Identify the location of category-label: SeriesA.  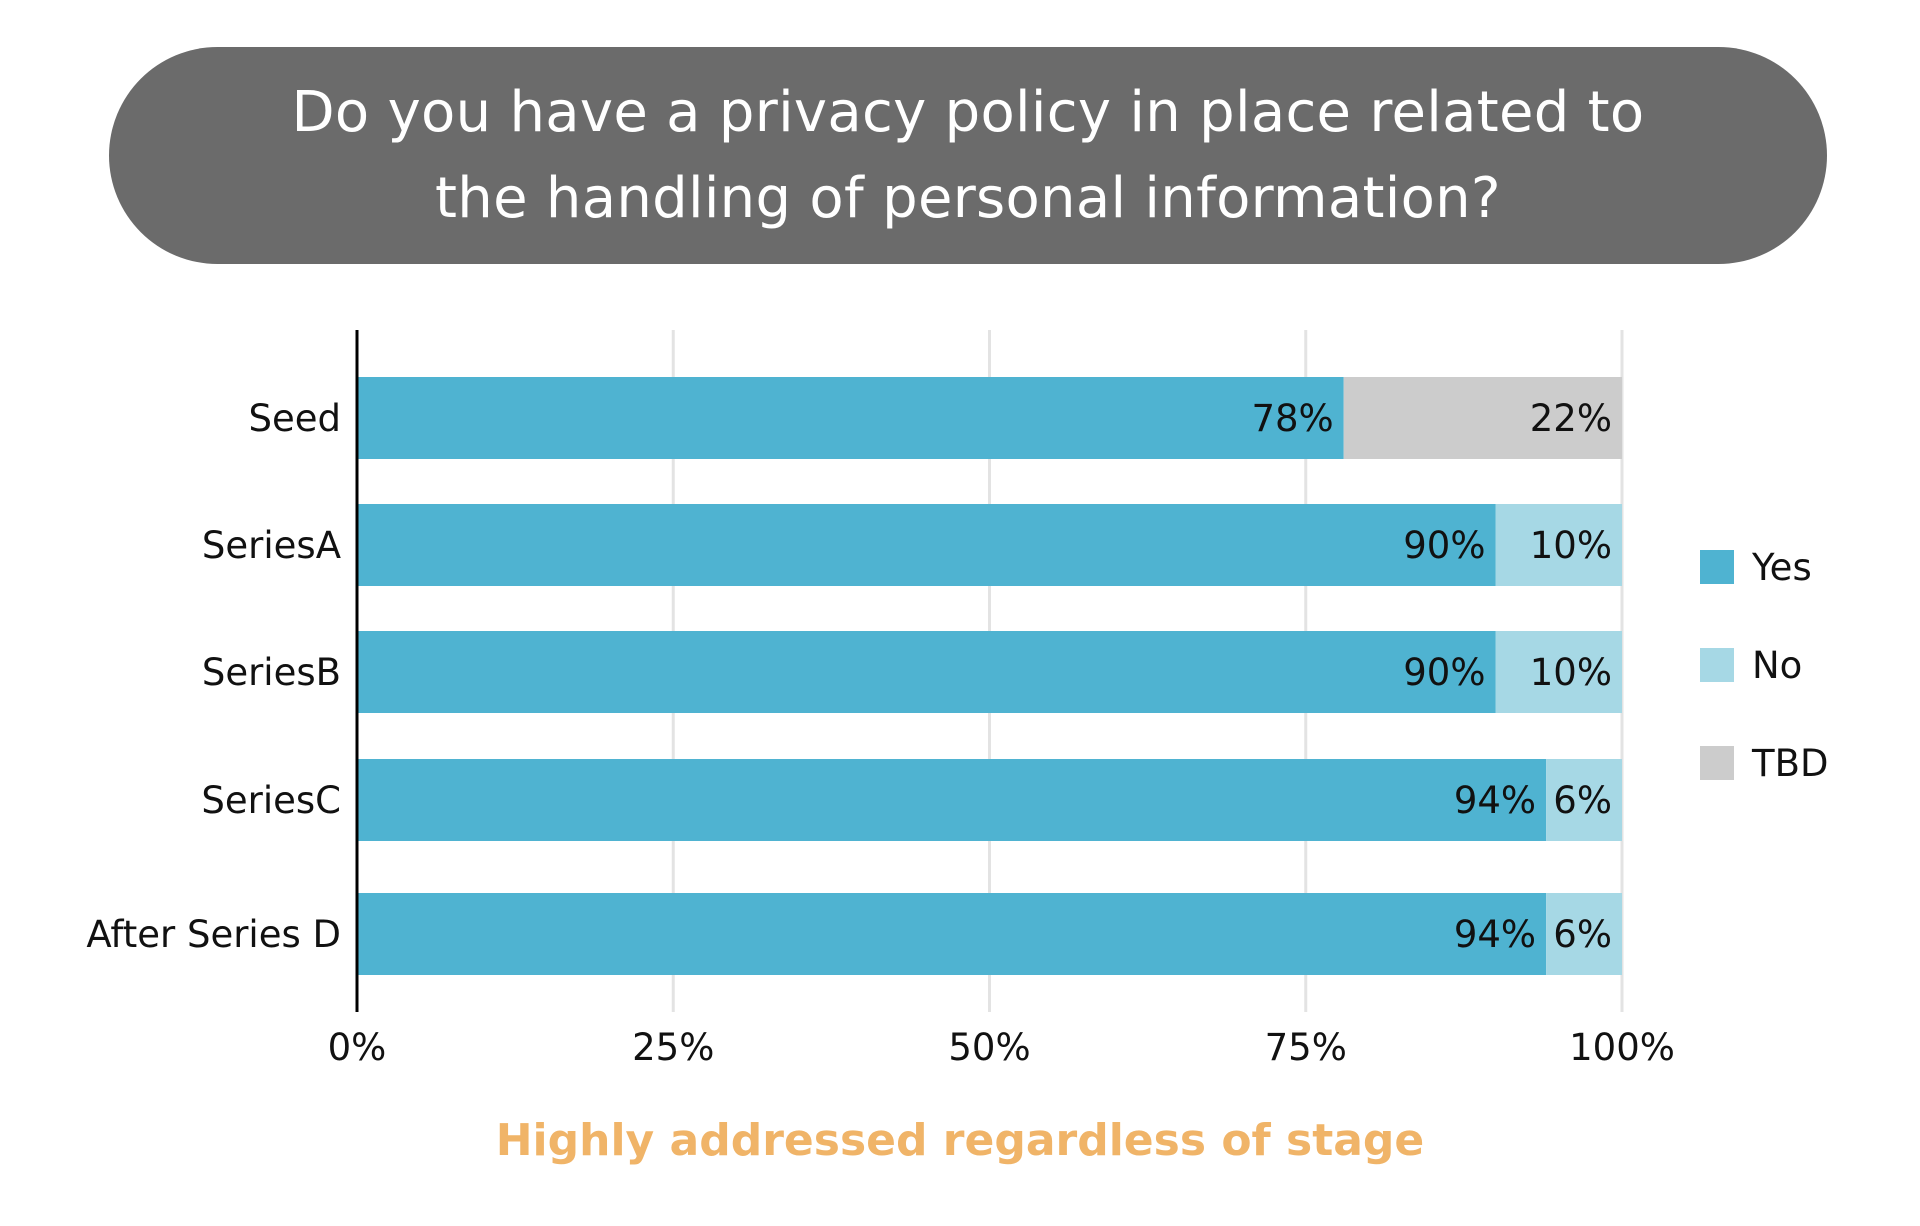
(271, 545).